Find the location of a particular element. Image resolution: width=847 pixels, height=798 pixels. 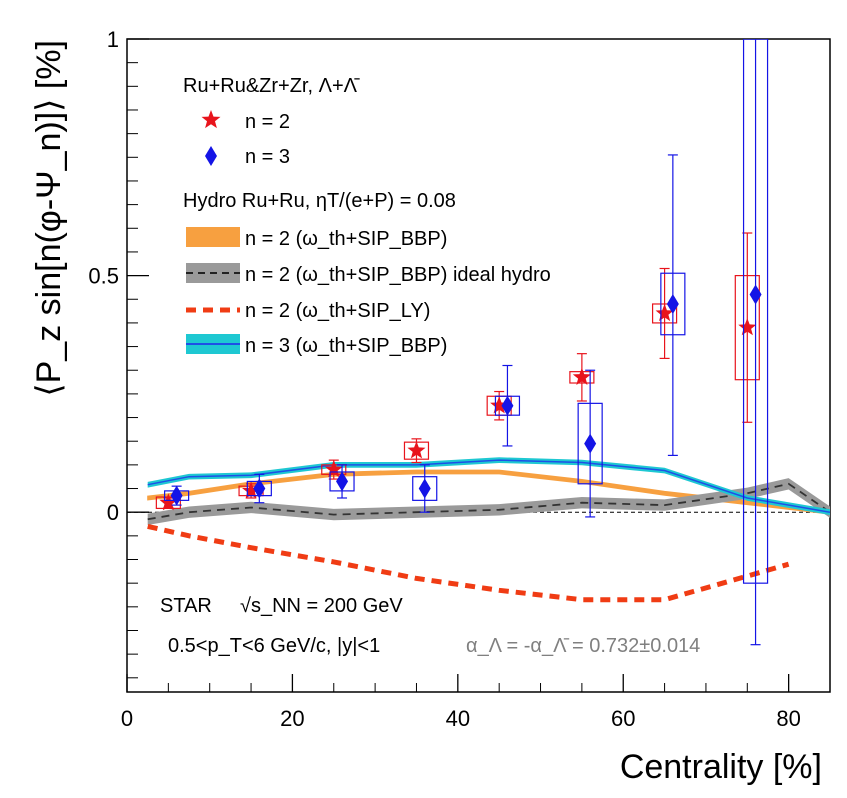

legend-star-marker is located at coordinates (211, 119).